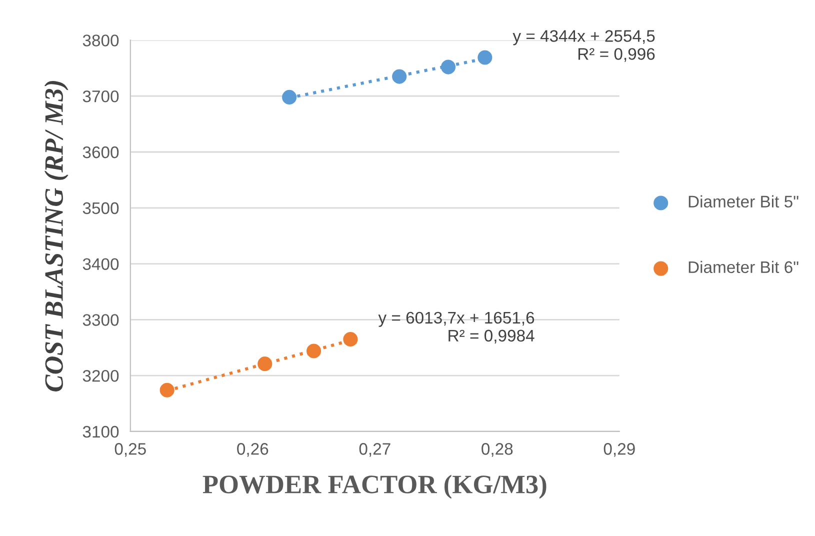 The height and width of the screenshot is (536, 815). Describe the element at coordinates (252, 450) in the screenshot. I see `x-tick-label: 0,26` at that location.